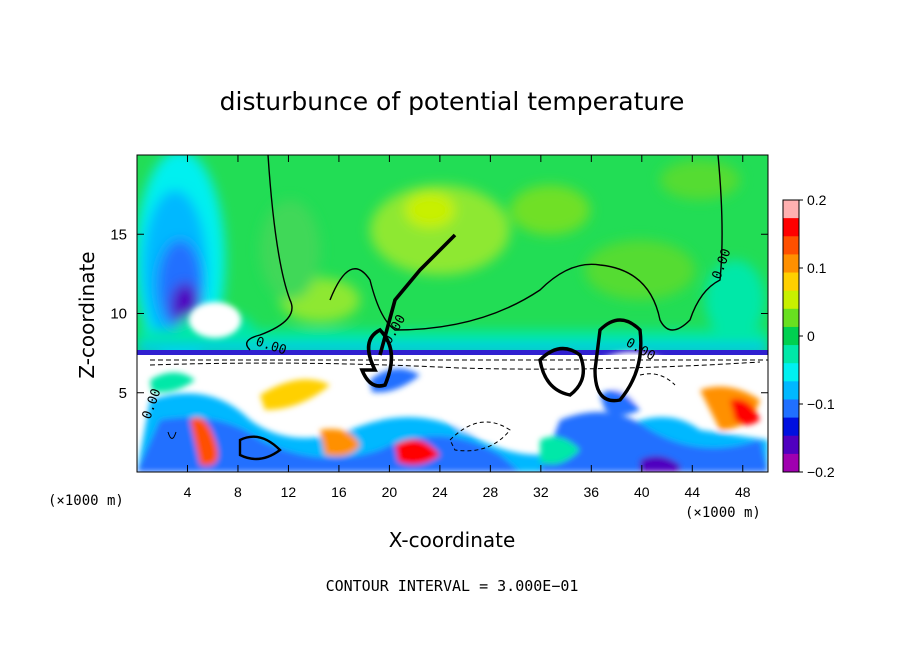 The width and height of the screenshot is (904, 654). What do you see at coordinates (592, 492) in the screenshot?
I see `x-tick-label: 36` at bounding box center [592, 492].